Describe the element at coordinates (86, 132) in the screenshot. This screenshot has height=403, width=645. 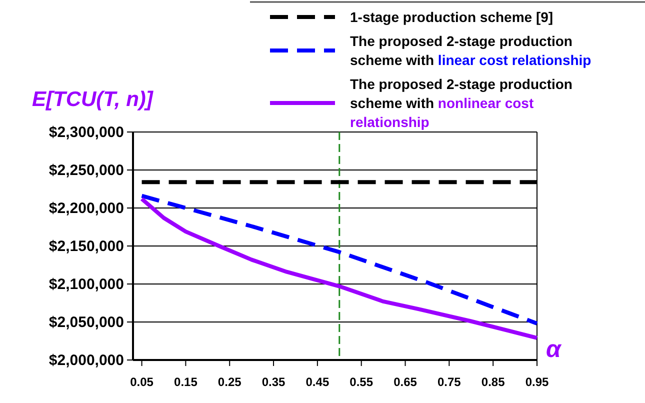
I see `y-tick-label: $2,300,000` at that location.